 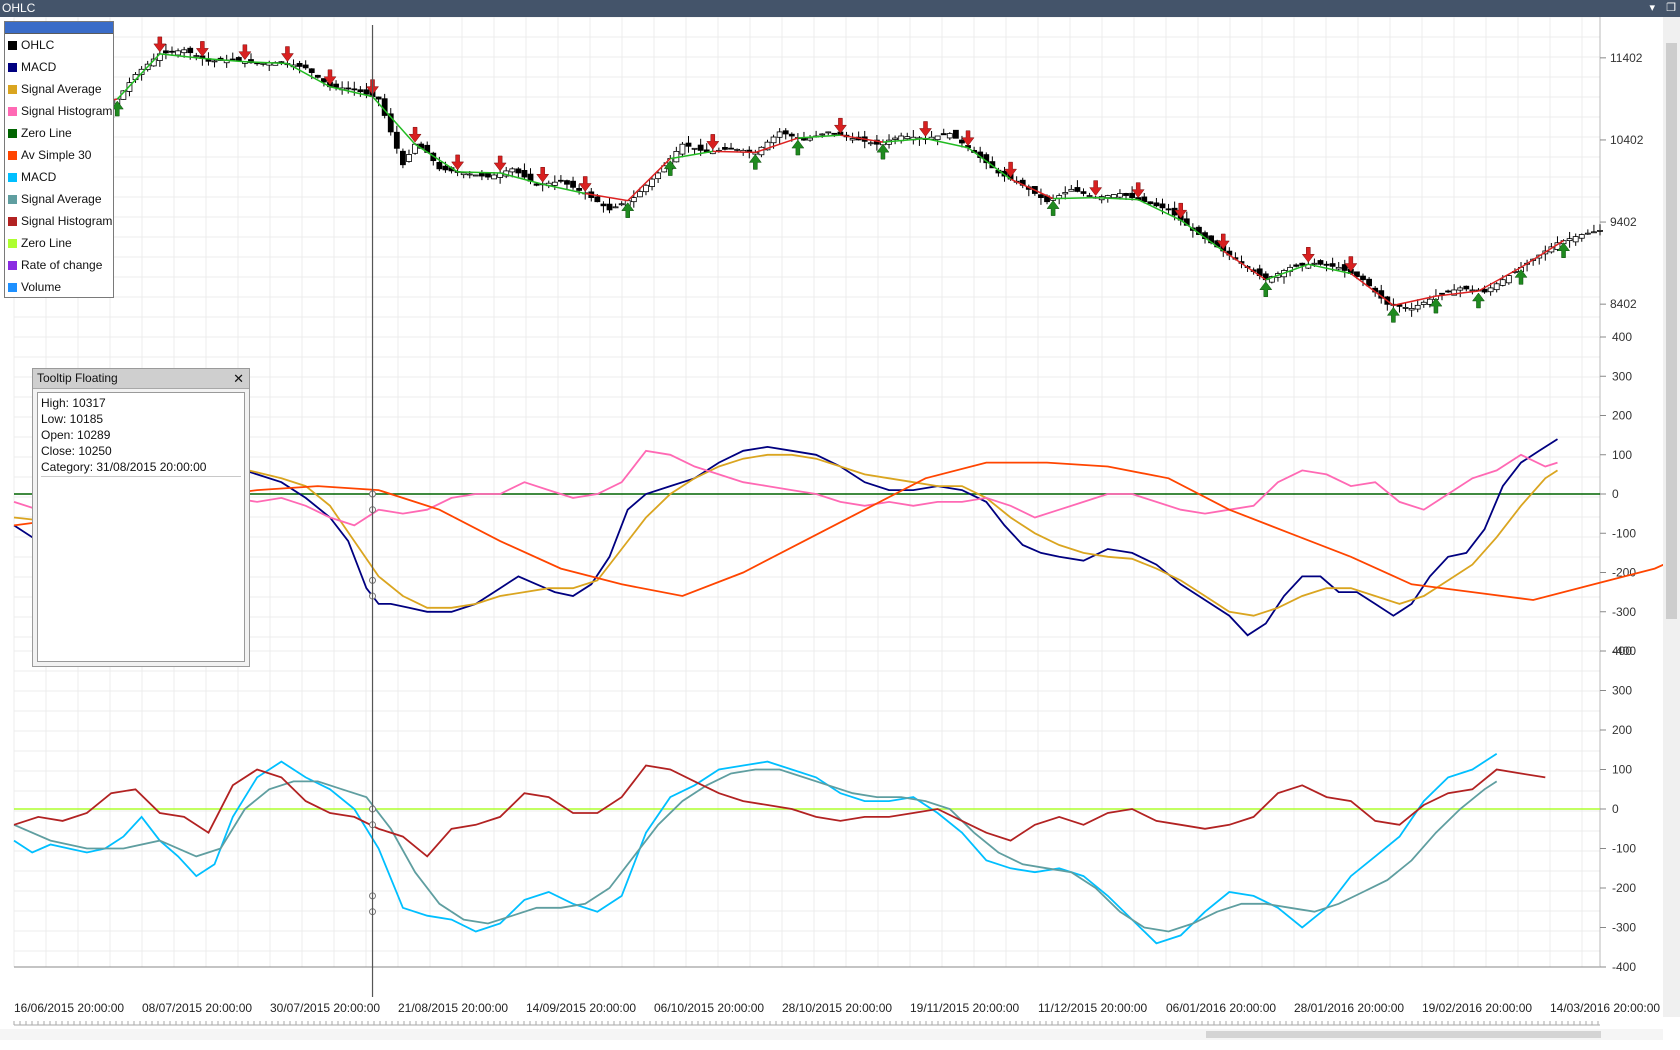 I want to click on x-tick-label: 19/02/2016 20:00:00, so click(x=1477, y=1008).